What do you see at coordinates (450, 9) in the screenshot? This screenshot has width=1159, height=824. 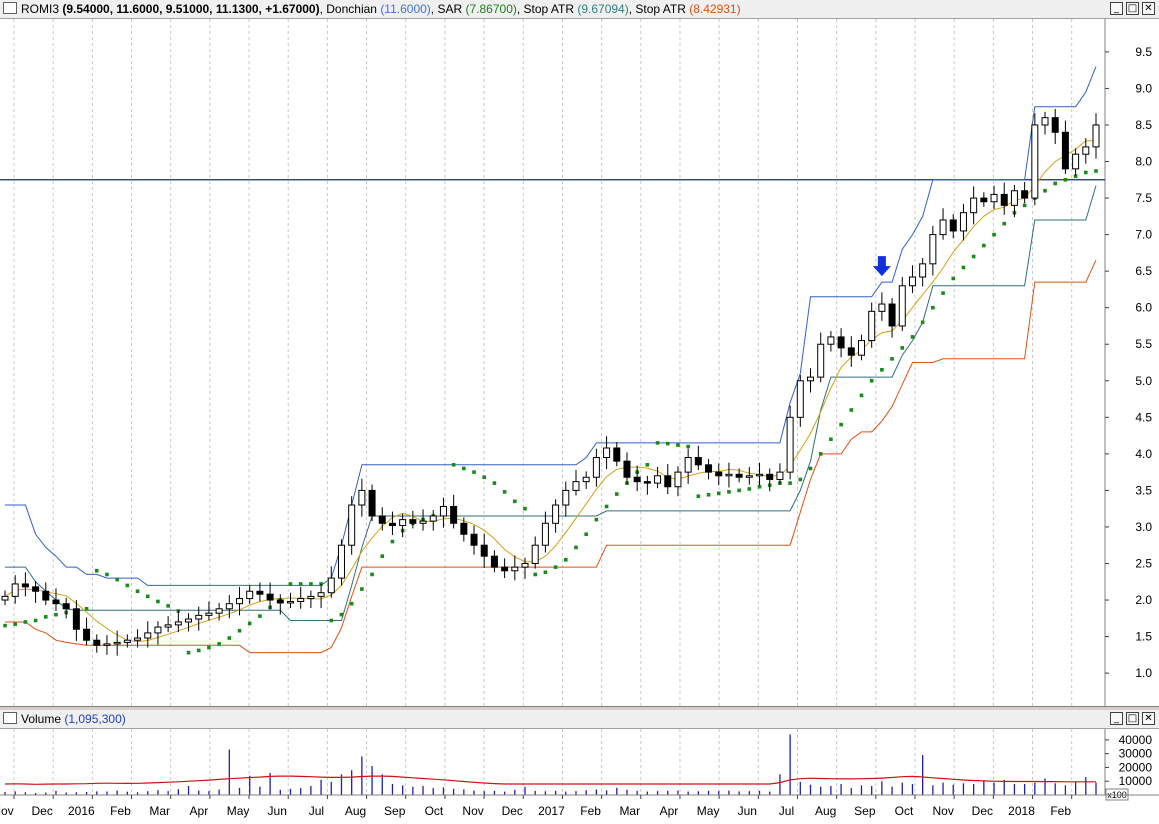 I see `sar-label: SAR` at bounding box center [450, 9].